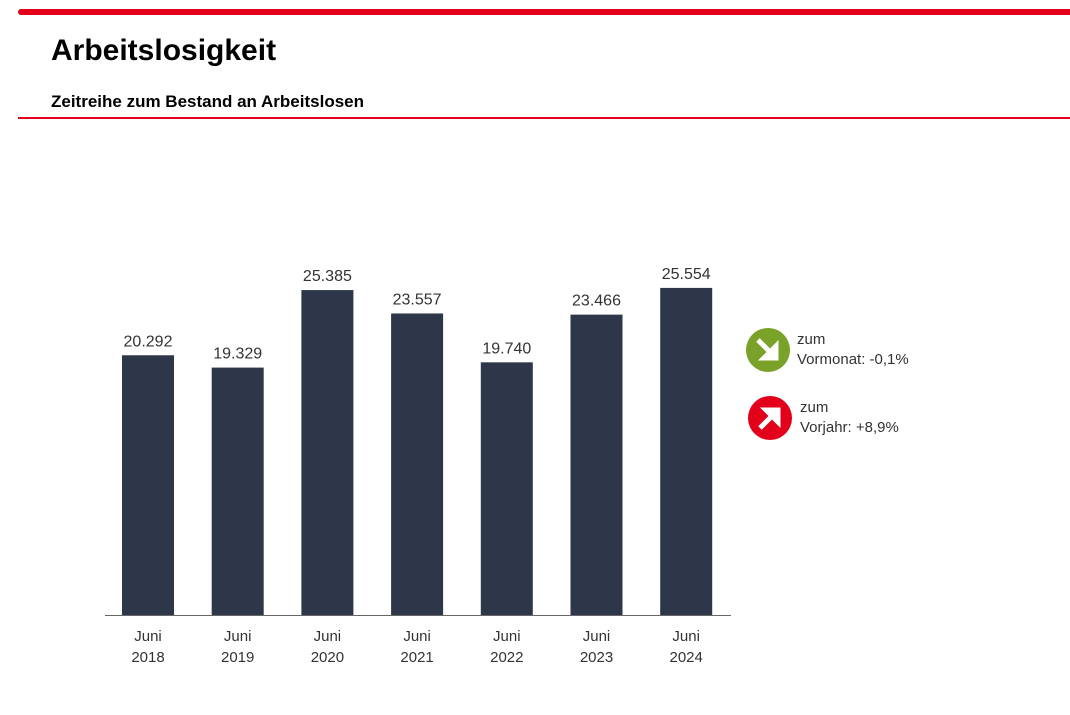 The width and height of the screenshot is (1070, 715). I want to click on x-tick-label: 2020, so click(327, 657).